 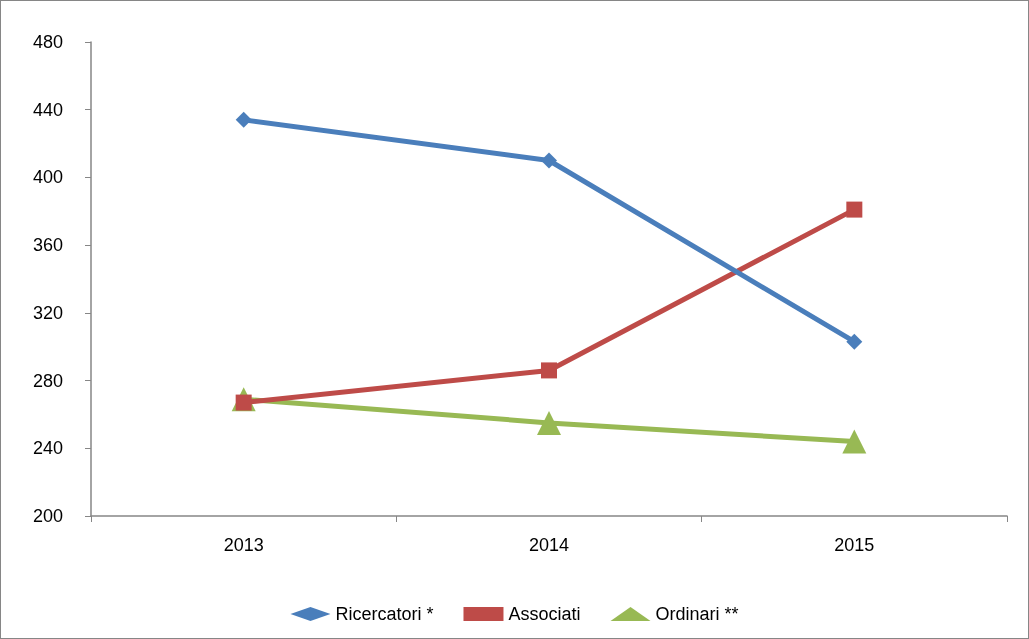 I want to click on legend-label: Ordinari **, so click(x=697, y=614).